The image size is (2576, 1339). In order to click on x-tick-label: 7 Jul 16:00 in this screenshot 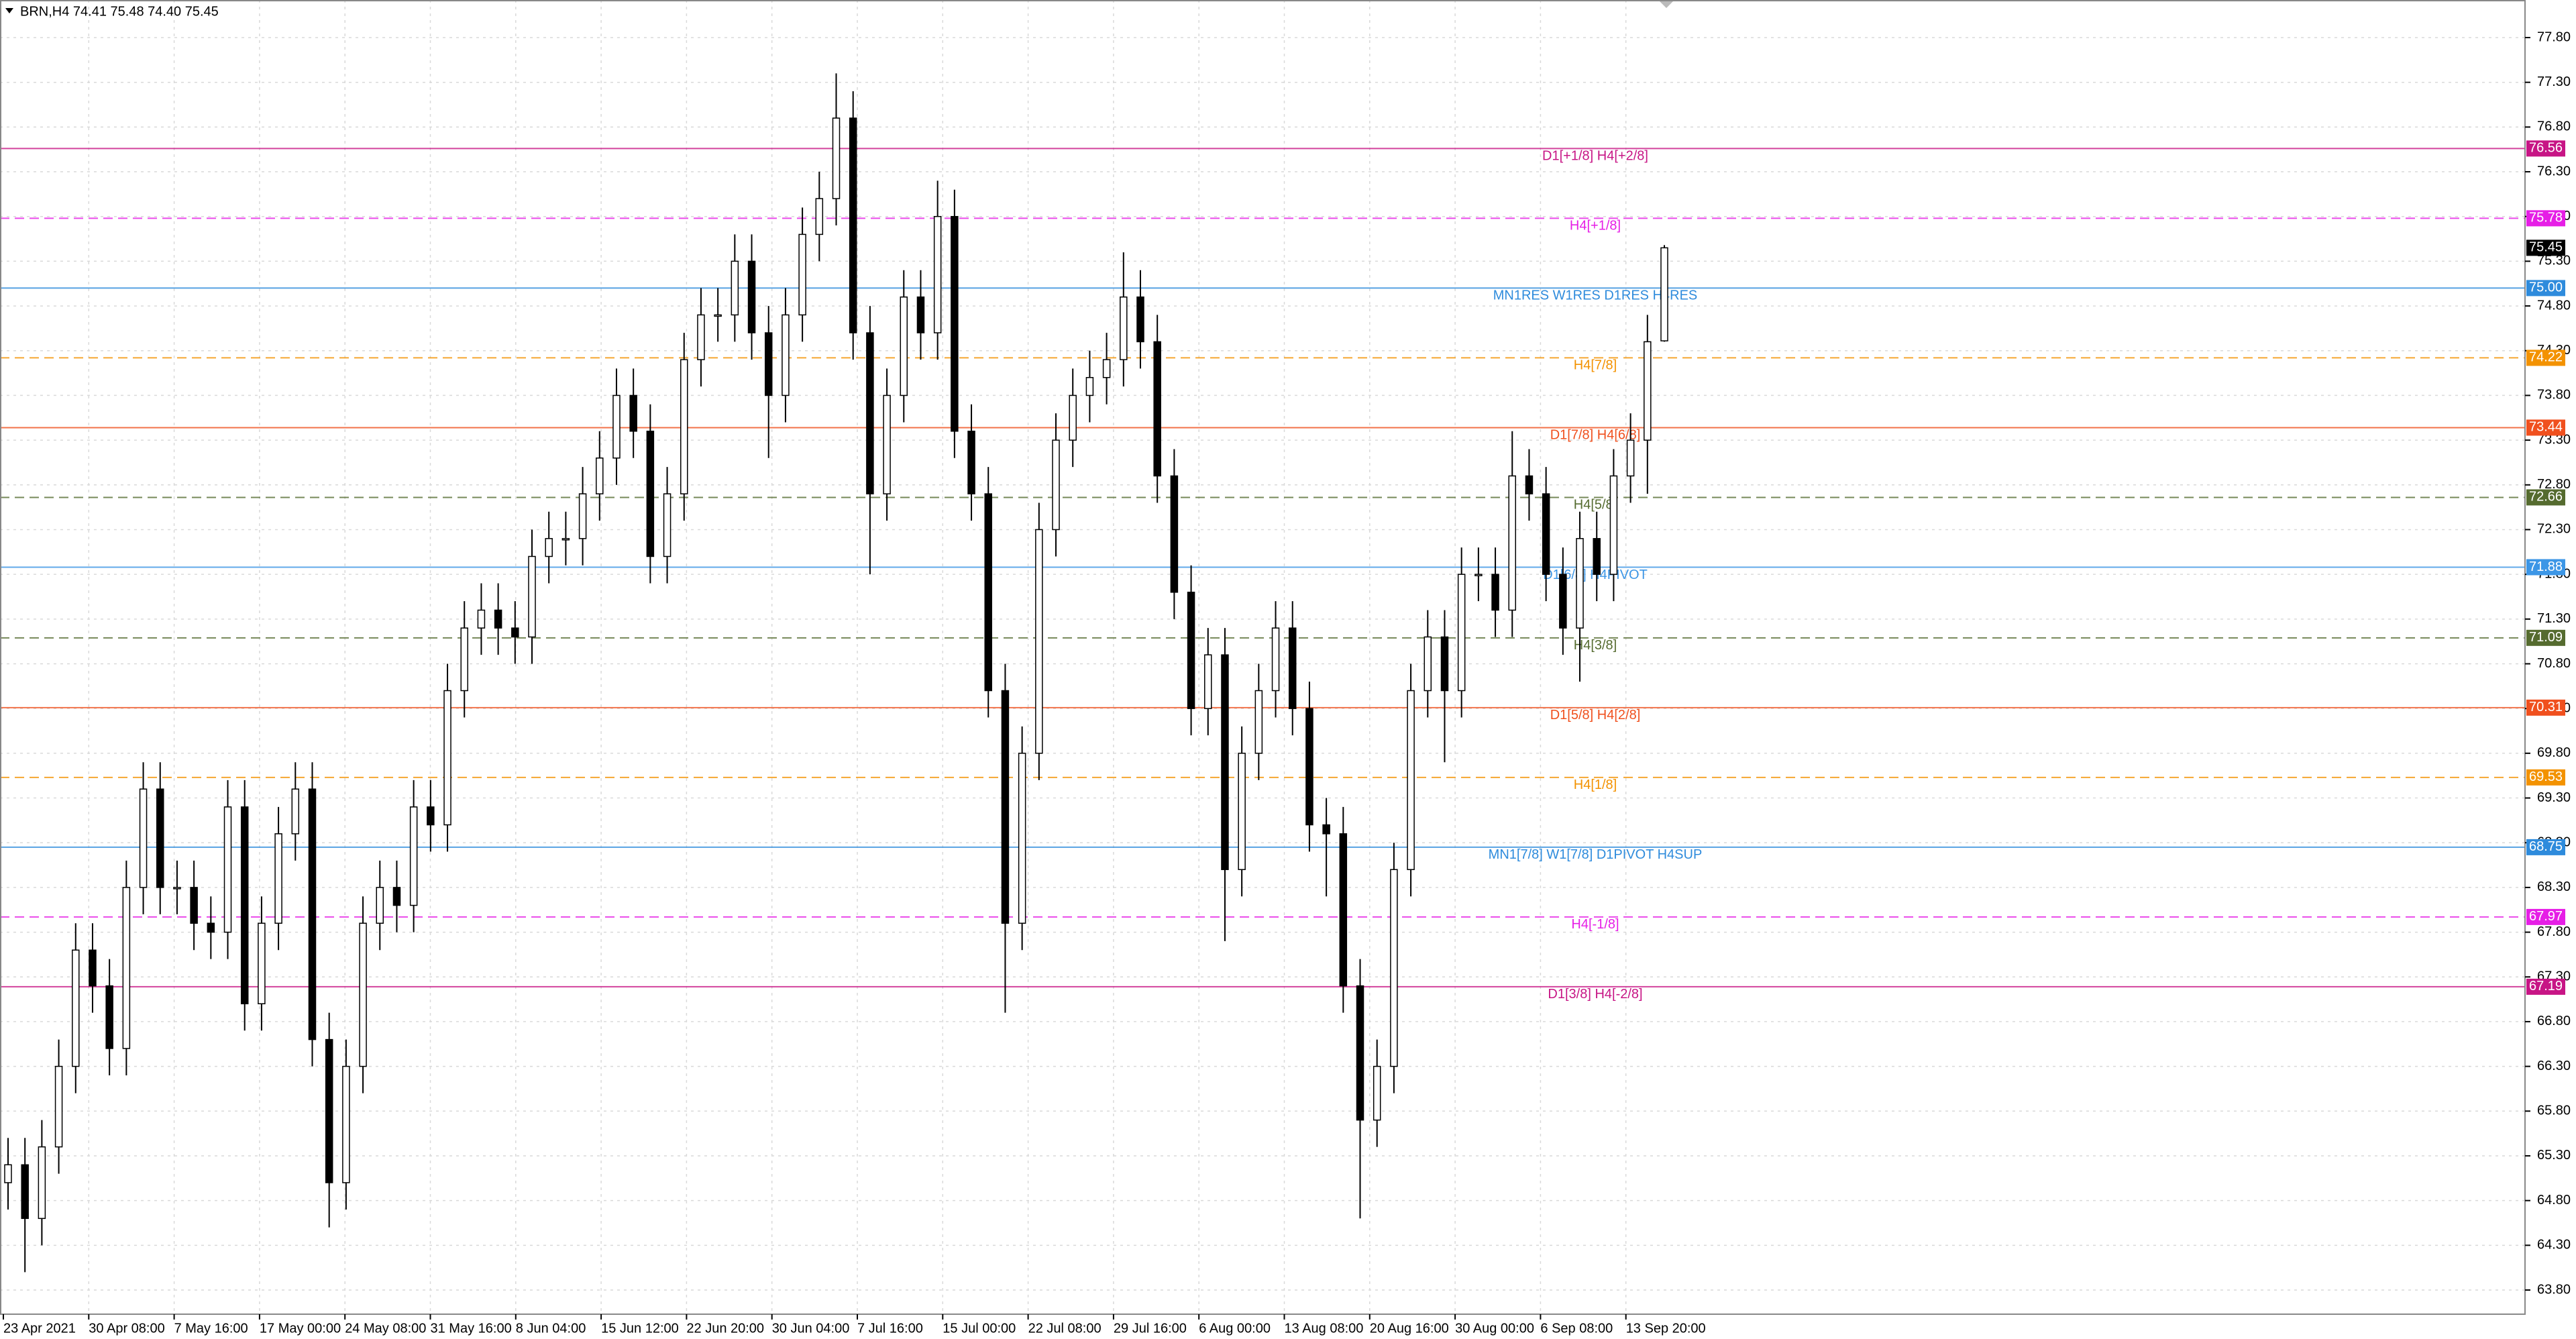, I will do `click(890, 1328)`.